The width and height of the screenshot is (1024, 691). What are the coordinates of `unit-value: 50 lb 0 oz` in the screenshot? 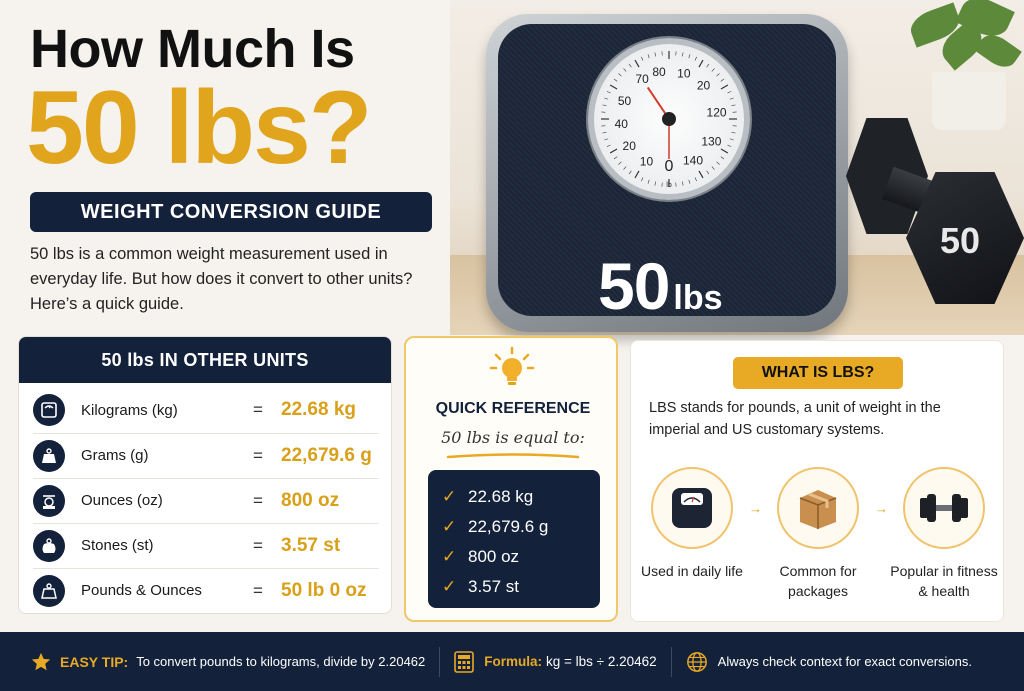 It's located at (324, 590).